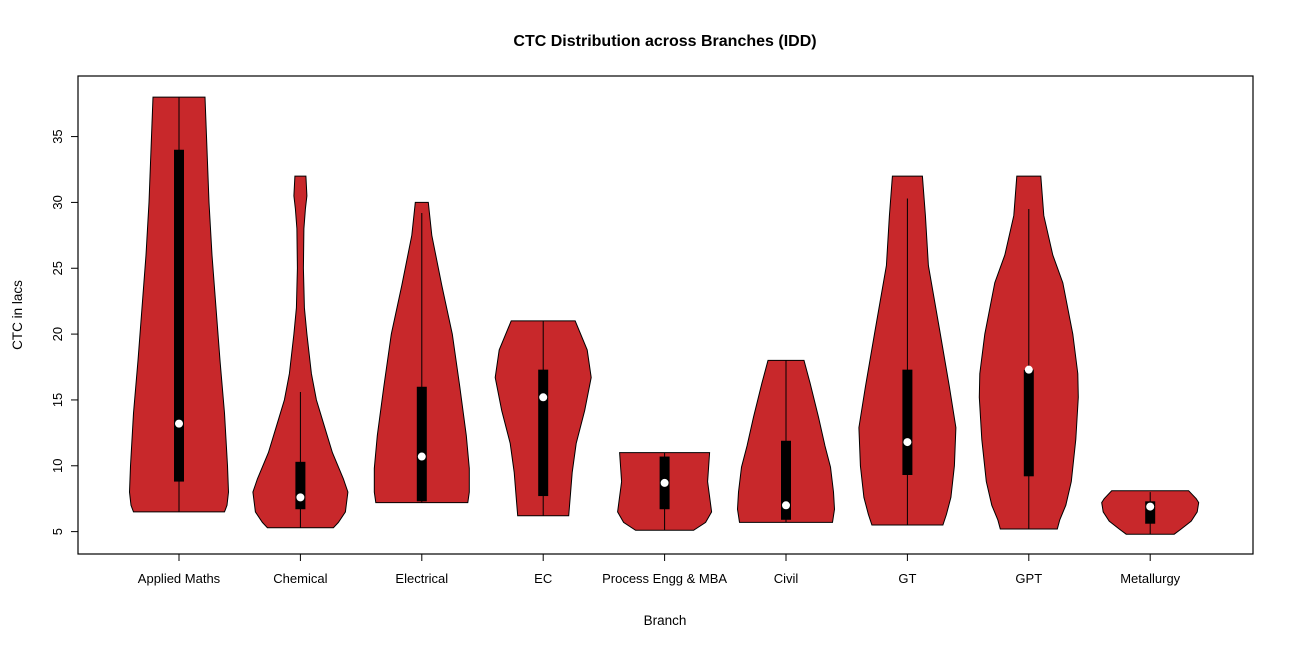  Describe the element at coordinates (421, 578) in the screenshot. I see `x-tick-label-electrical: Electrical` at that location.